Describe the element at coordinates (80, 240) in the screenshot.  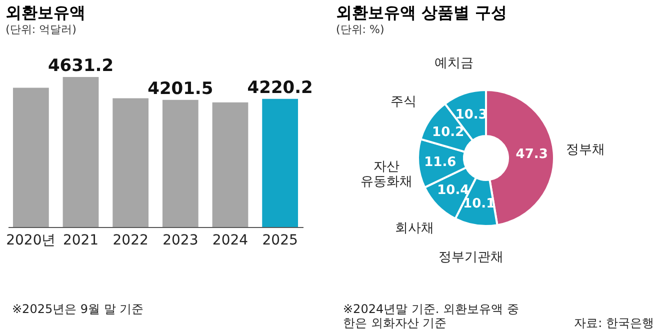
I see `x-tick-label: 2021` at that location.